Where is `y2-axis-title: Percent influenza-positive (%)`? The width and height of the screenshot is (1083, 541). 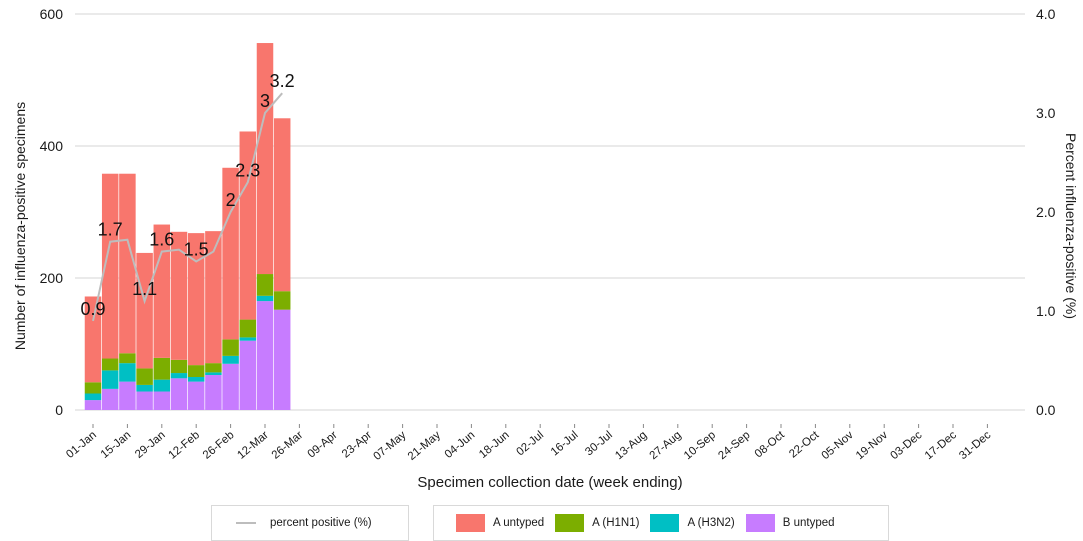
y2-axis-title: Percent influenza-positive (%) is located at coordinates (1071, 226).